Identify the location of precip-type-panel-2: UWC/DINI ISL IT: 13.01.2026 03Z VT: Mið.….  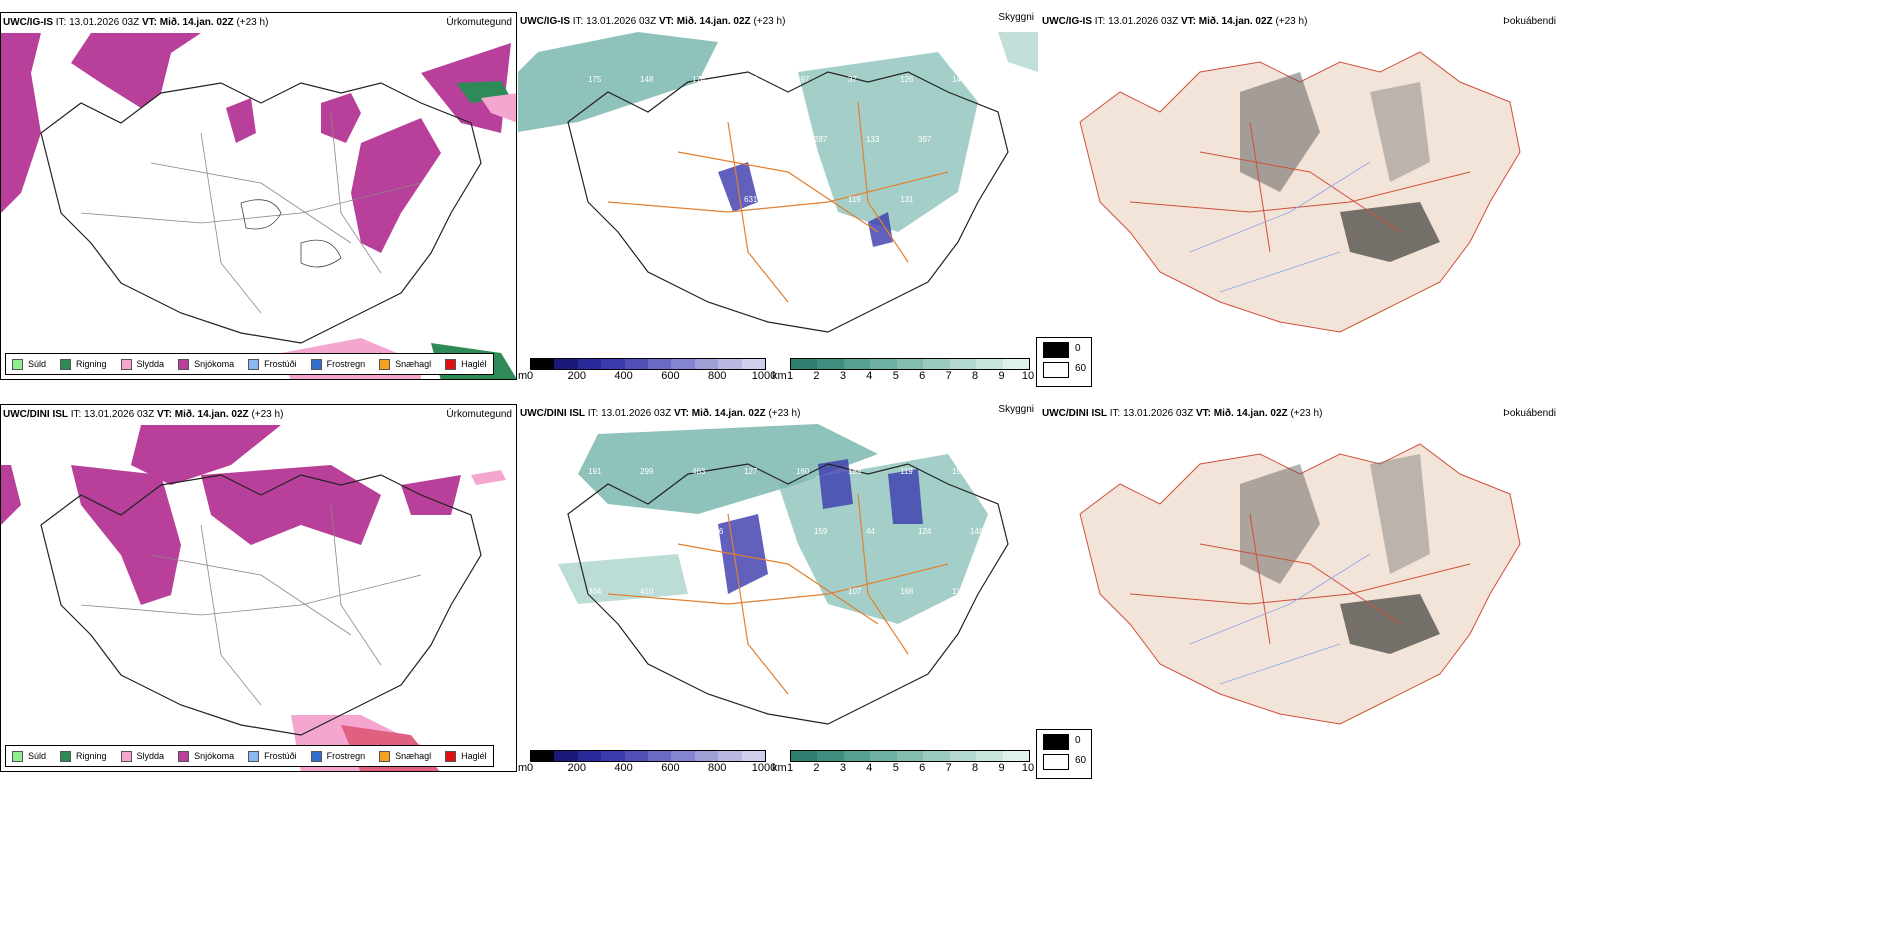
(258, 588).